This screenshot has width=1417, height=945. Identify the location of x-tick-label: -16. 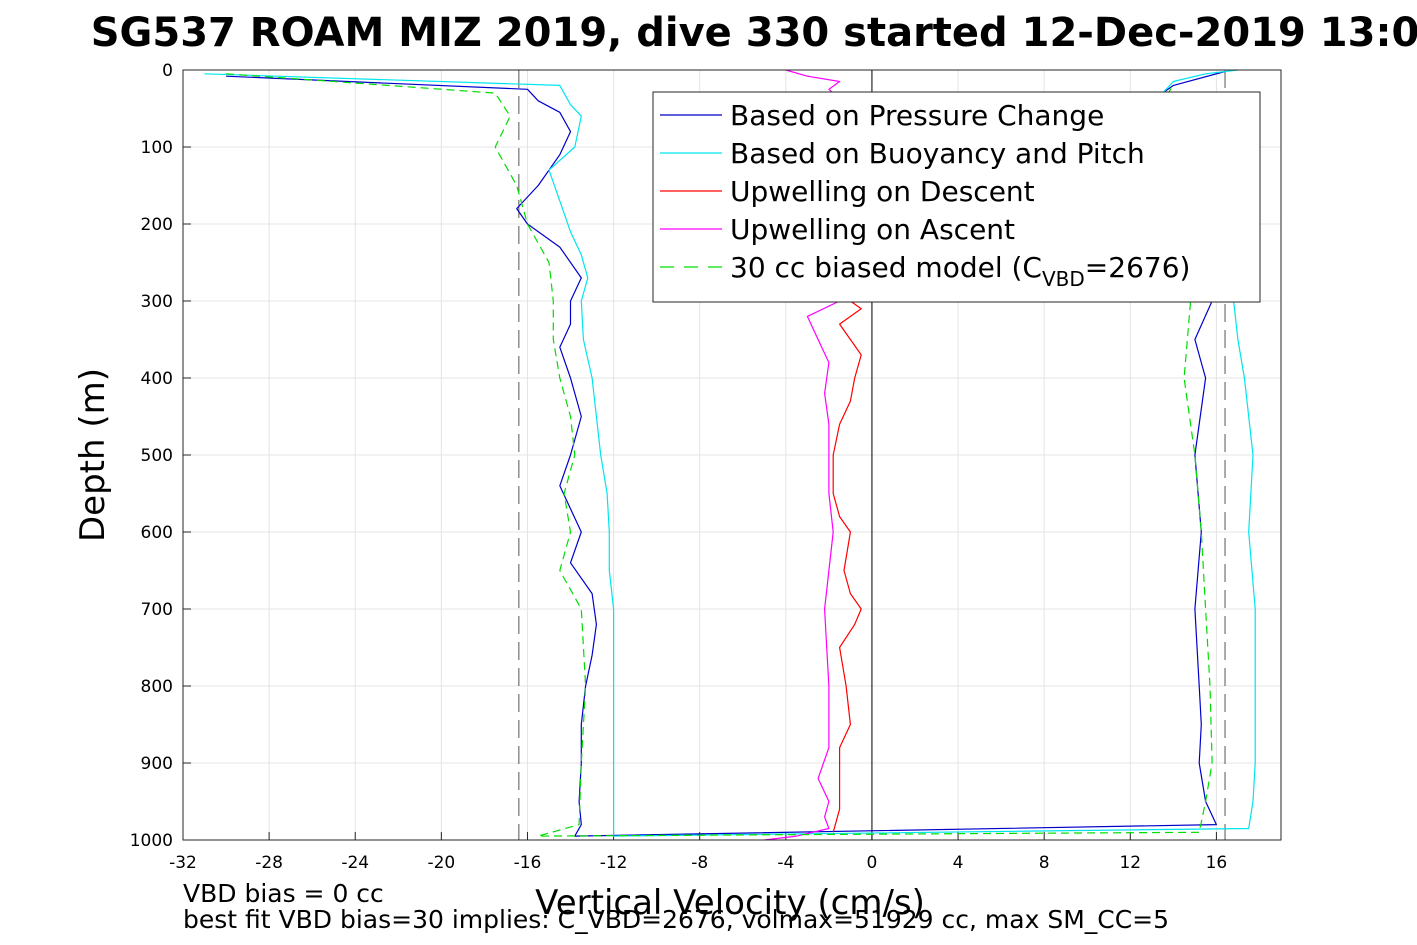
(528, 863).